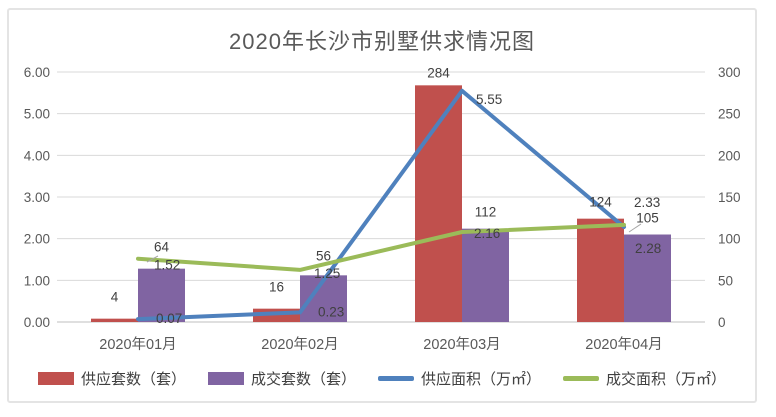 This screenshot has width=776, height=417. Describe the element at coordinates (37, 155) in the screenshot. I see `left-axis-tick-label: 4.00` at that location.